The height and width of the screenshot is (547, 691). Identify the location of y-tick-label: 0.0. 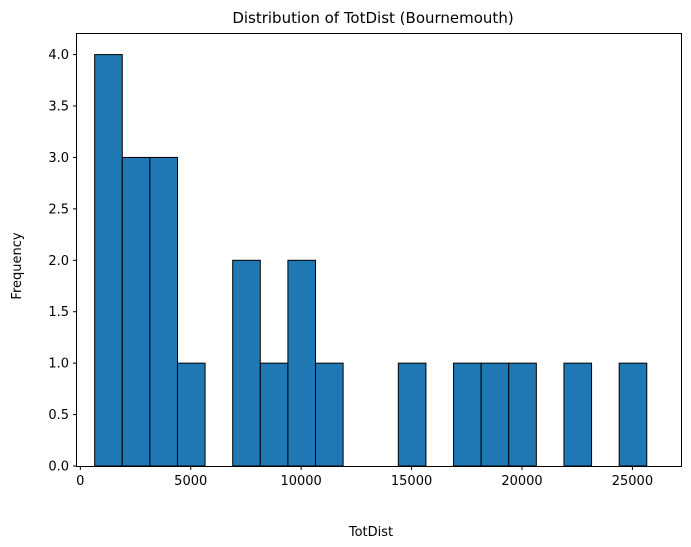
(58, 467).